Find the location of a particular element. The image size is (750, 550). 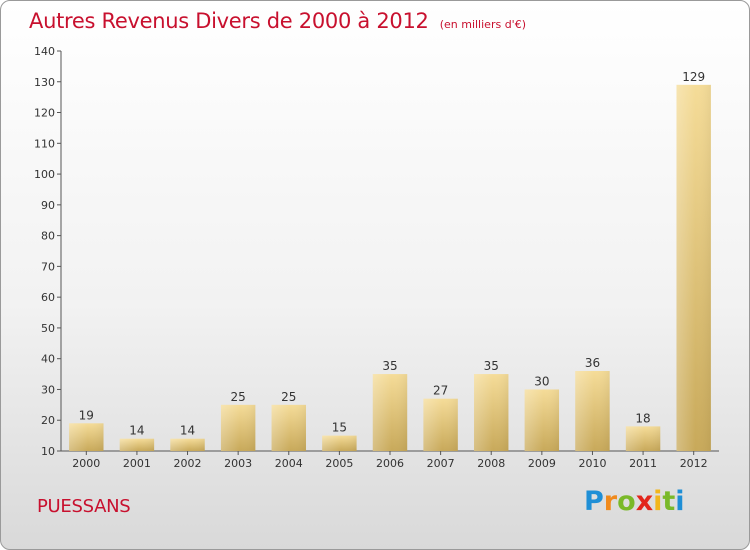

x-tick-label: 2003 is located at coordinates (238, 463).